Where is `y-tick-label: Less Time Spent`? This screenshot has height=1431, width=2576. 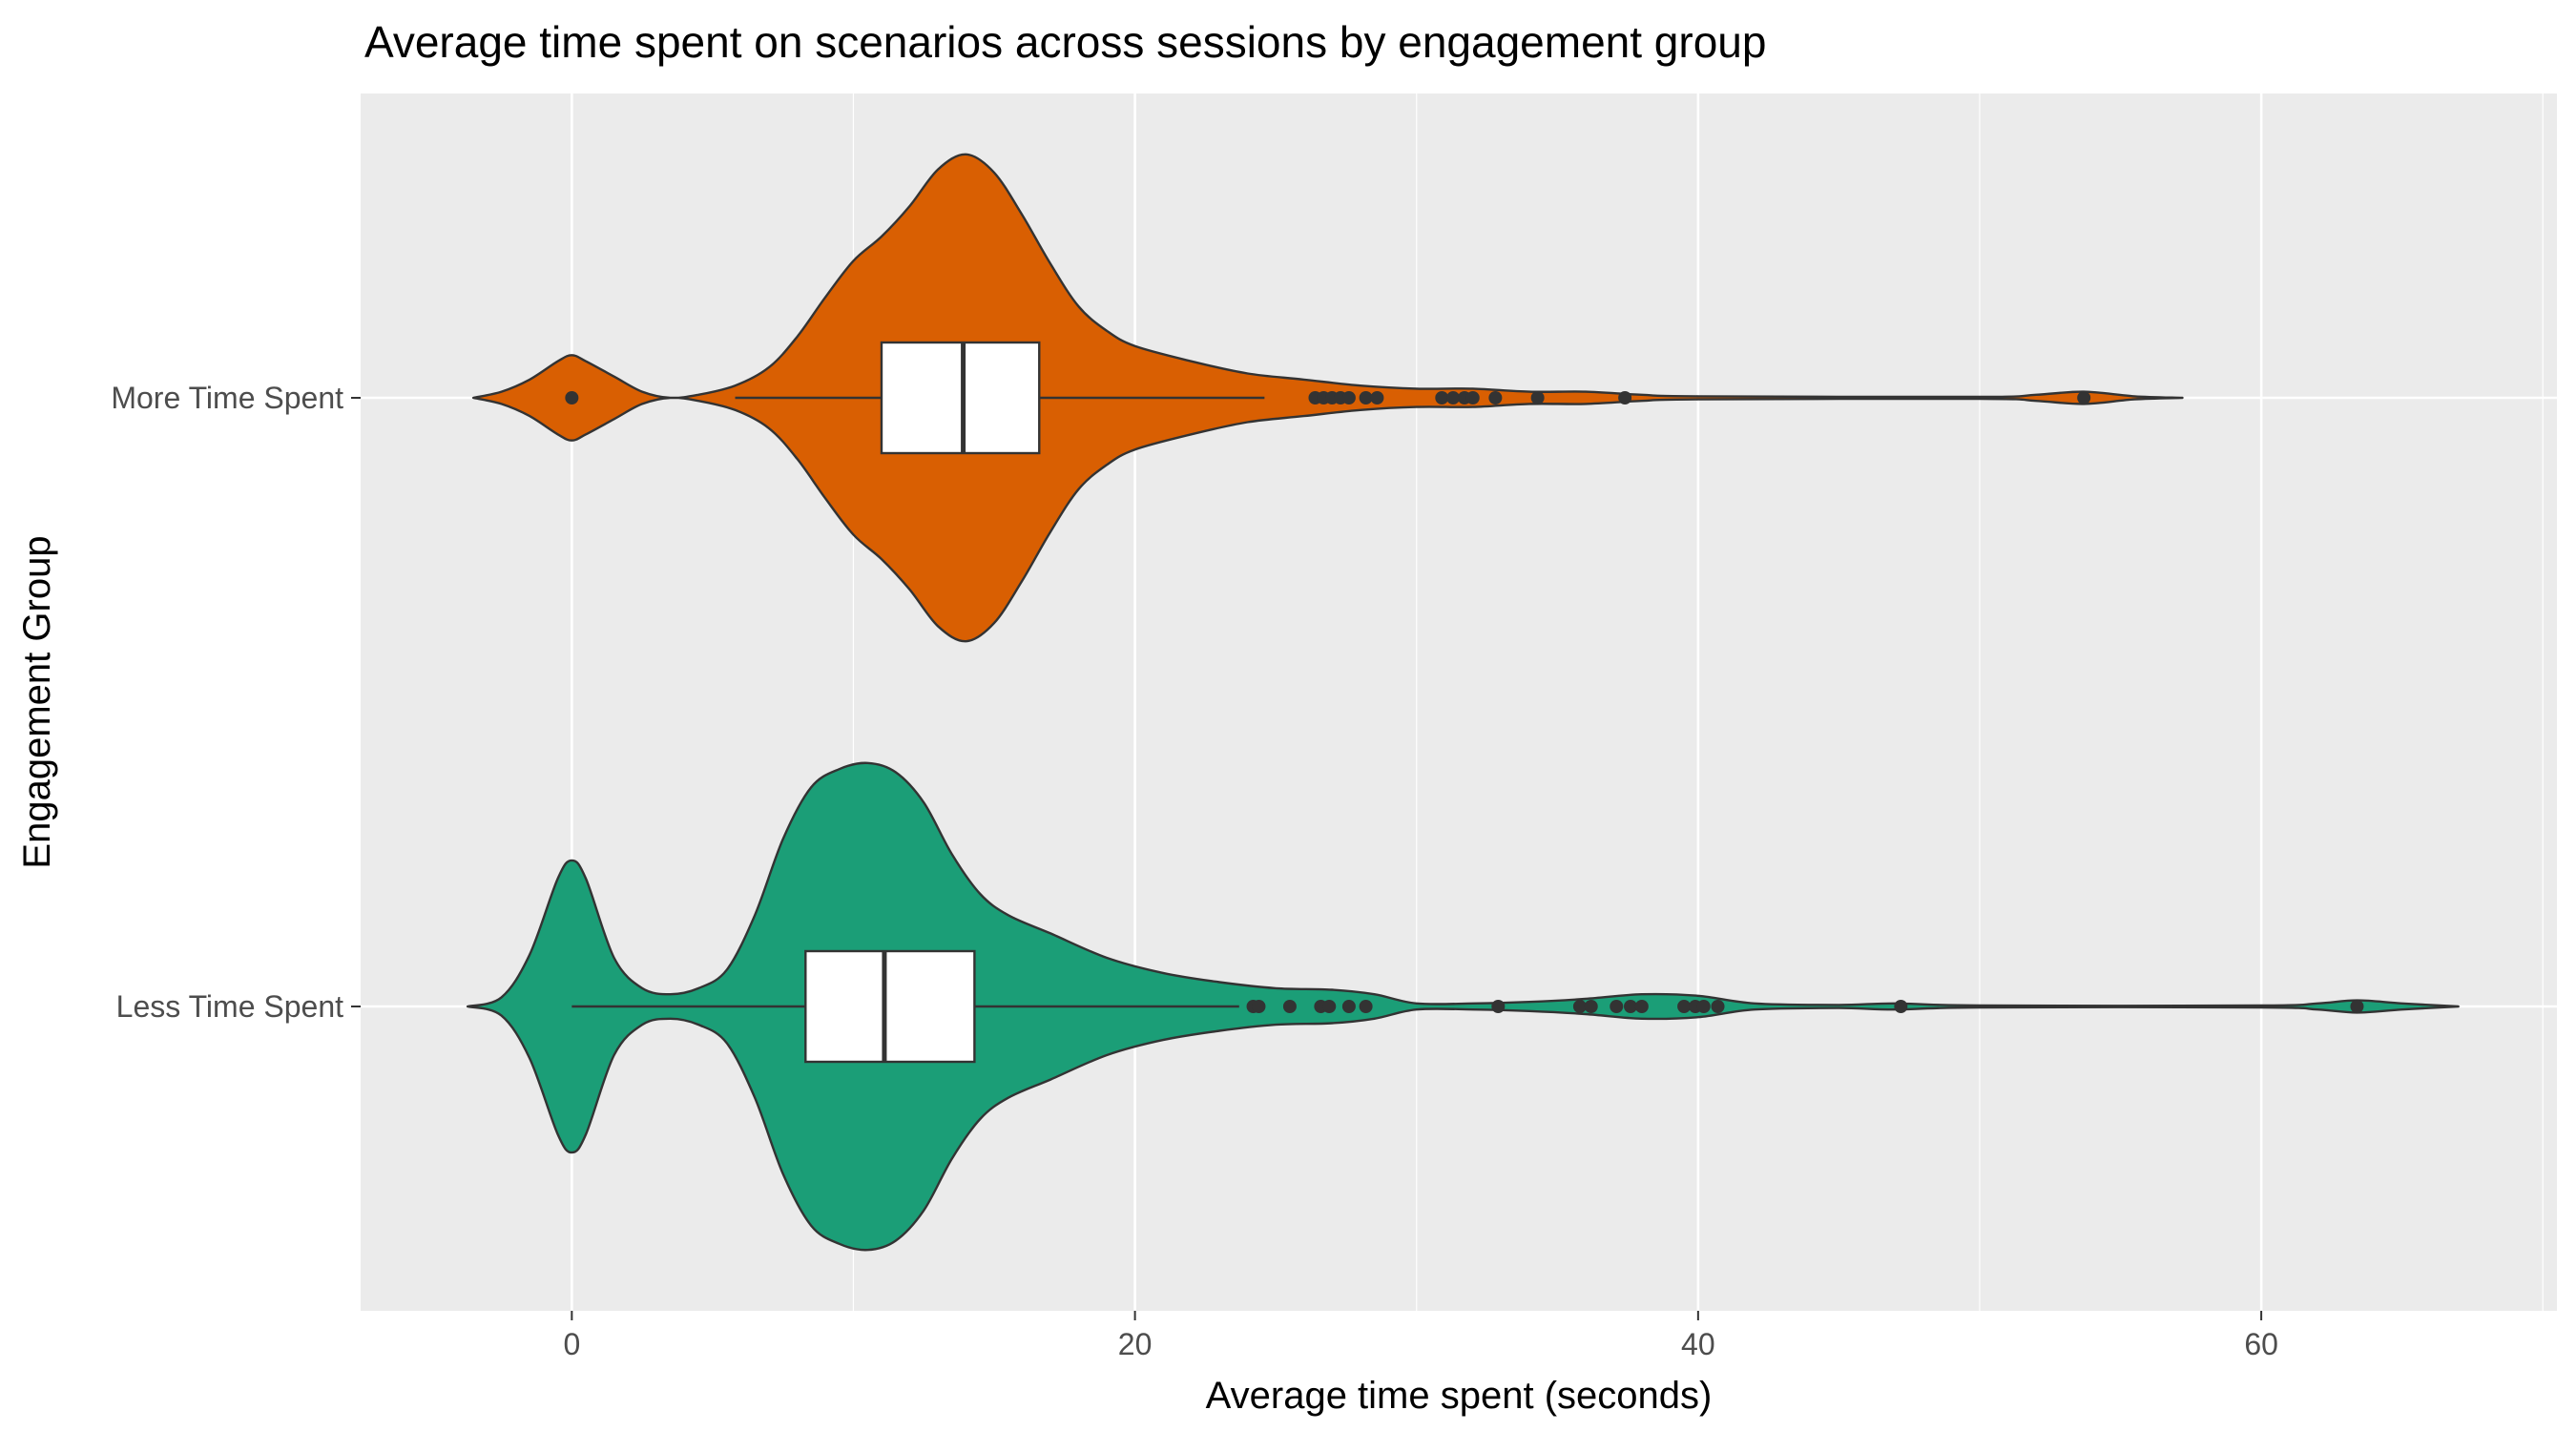 y-tick-label: Less Time Spent is located at coordinates (229, 1006).